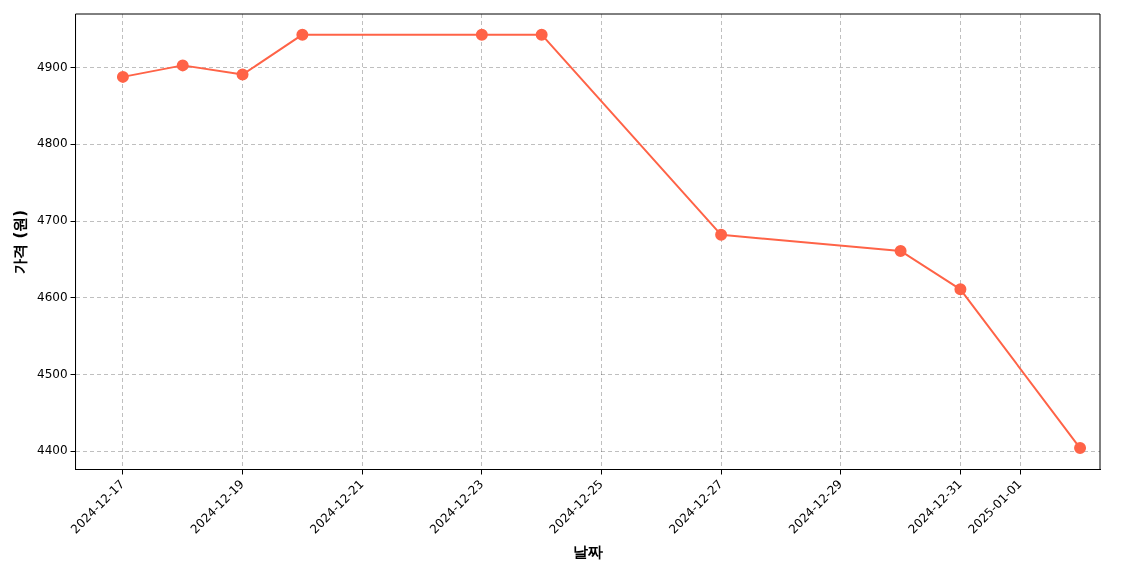  Describe the element at coordinates (52, 66) in the screenshot. I see `y-tick-label: 4900` at that location.